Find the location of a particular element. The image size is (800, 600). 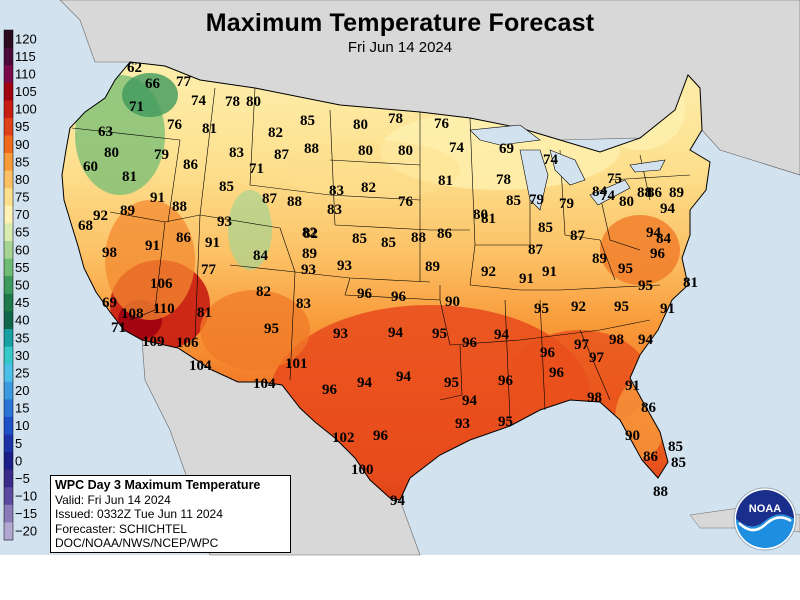

temp-label: 93 is located at coordinates (344, 266).